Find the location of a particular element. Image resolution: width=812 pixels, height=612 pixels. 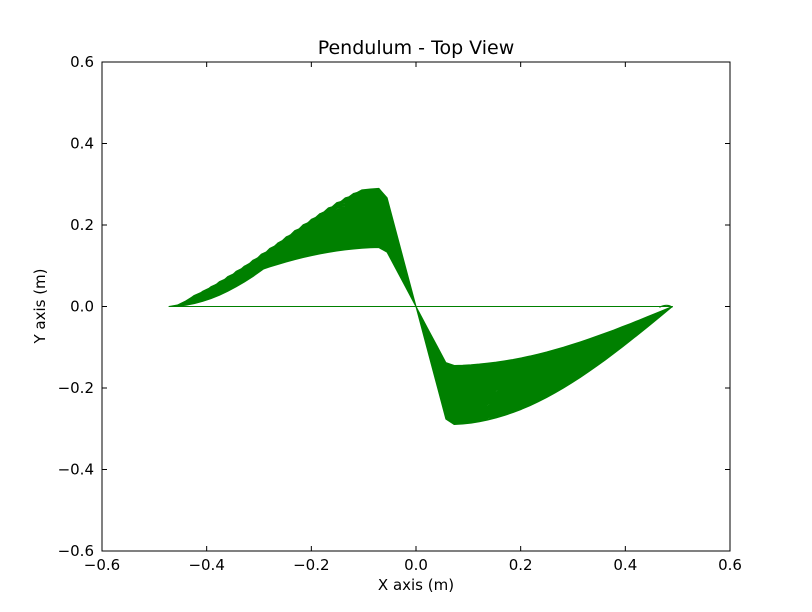

y-tick-label: 0.6 is located at coordinates (82, 62).